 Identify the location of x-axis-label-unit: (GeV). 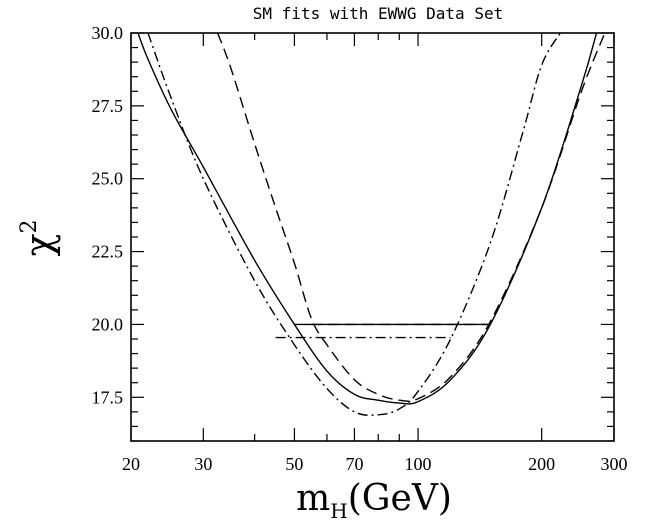
(400, 498).